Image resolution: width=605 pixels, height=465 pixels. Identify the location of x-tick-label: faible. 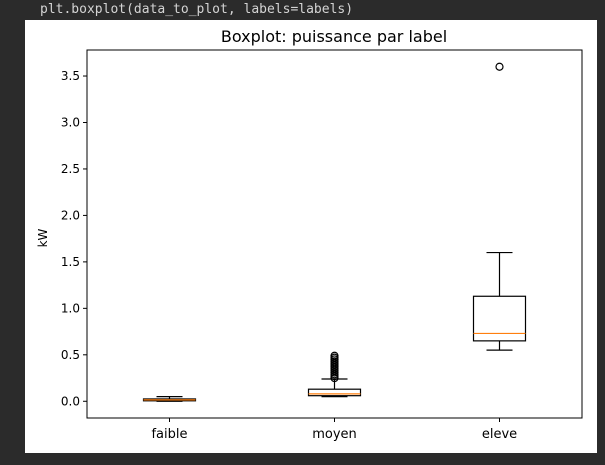
(169, 434).